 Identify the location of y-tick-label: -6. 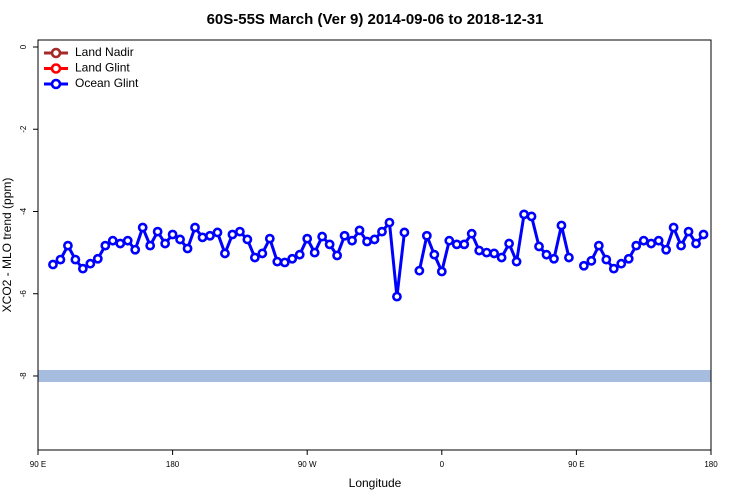
(23, 294).